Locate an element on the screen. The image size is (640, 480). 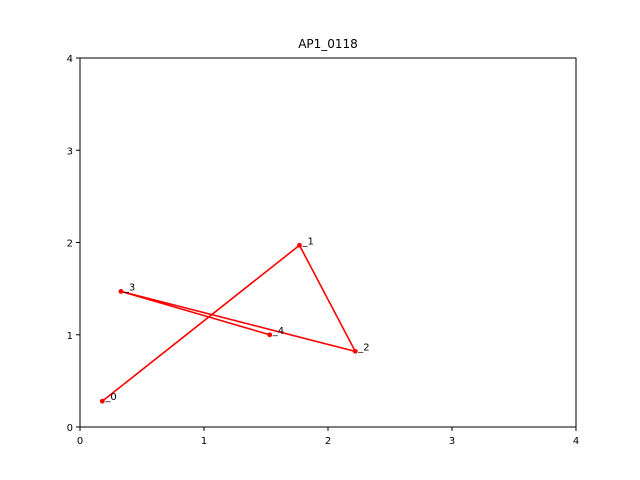
x-tick-label: 3 is located at coordinates (452, 441).